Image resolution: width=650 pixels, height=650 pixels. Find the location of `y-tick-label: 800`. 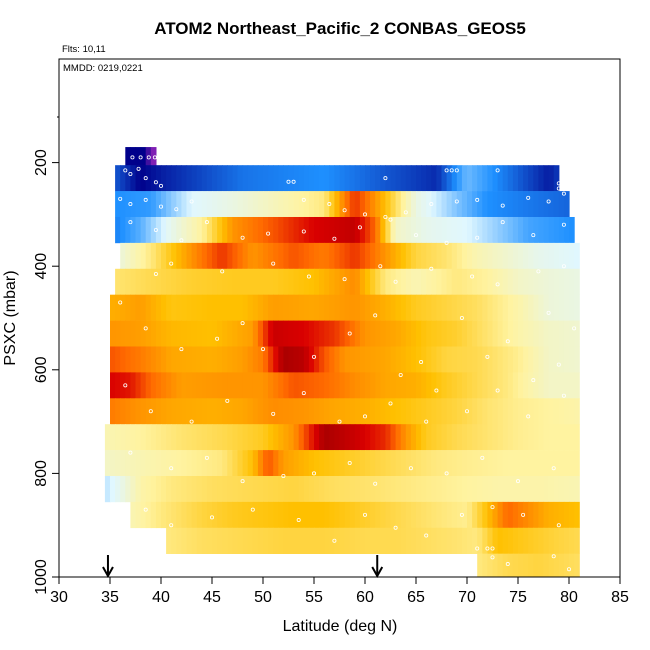

y-tick-label: 800 is located at coordinates (41, 473).